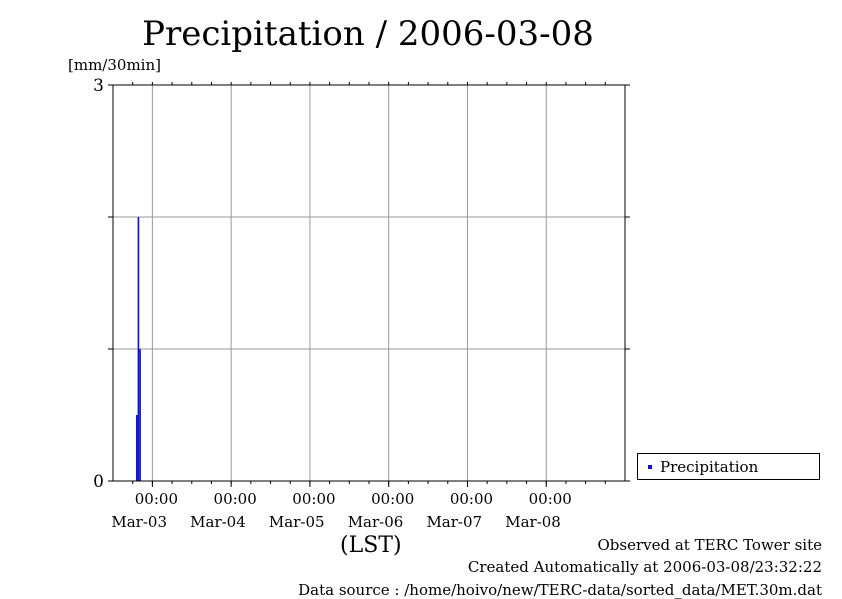  Describe the element at coordinates (650, 467) in the screenshot. I see `legend-swatch` at that location.